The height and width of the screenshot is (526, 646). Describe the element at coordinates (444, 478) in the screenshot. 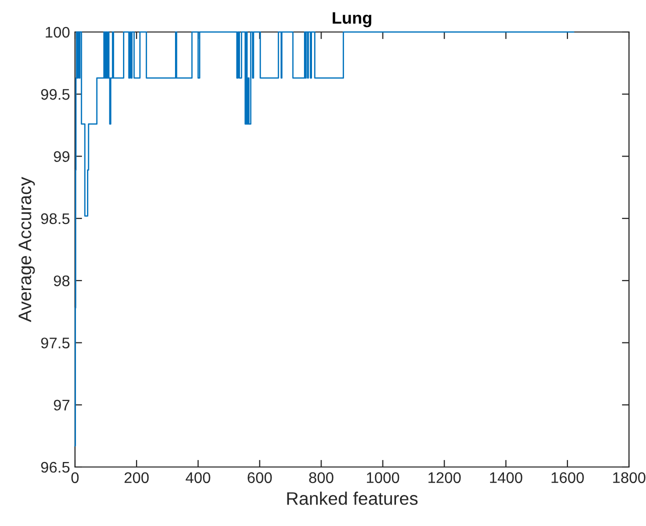

I see `x-tick-label: 1200` at that location.